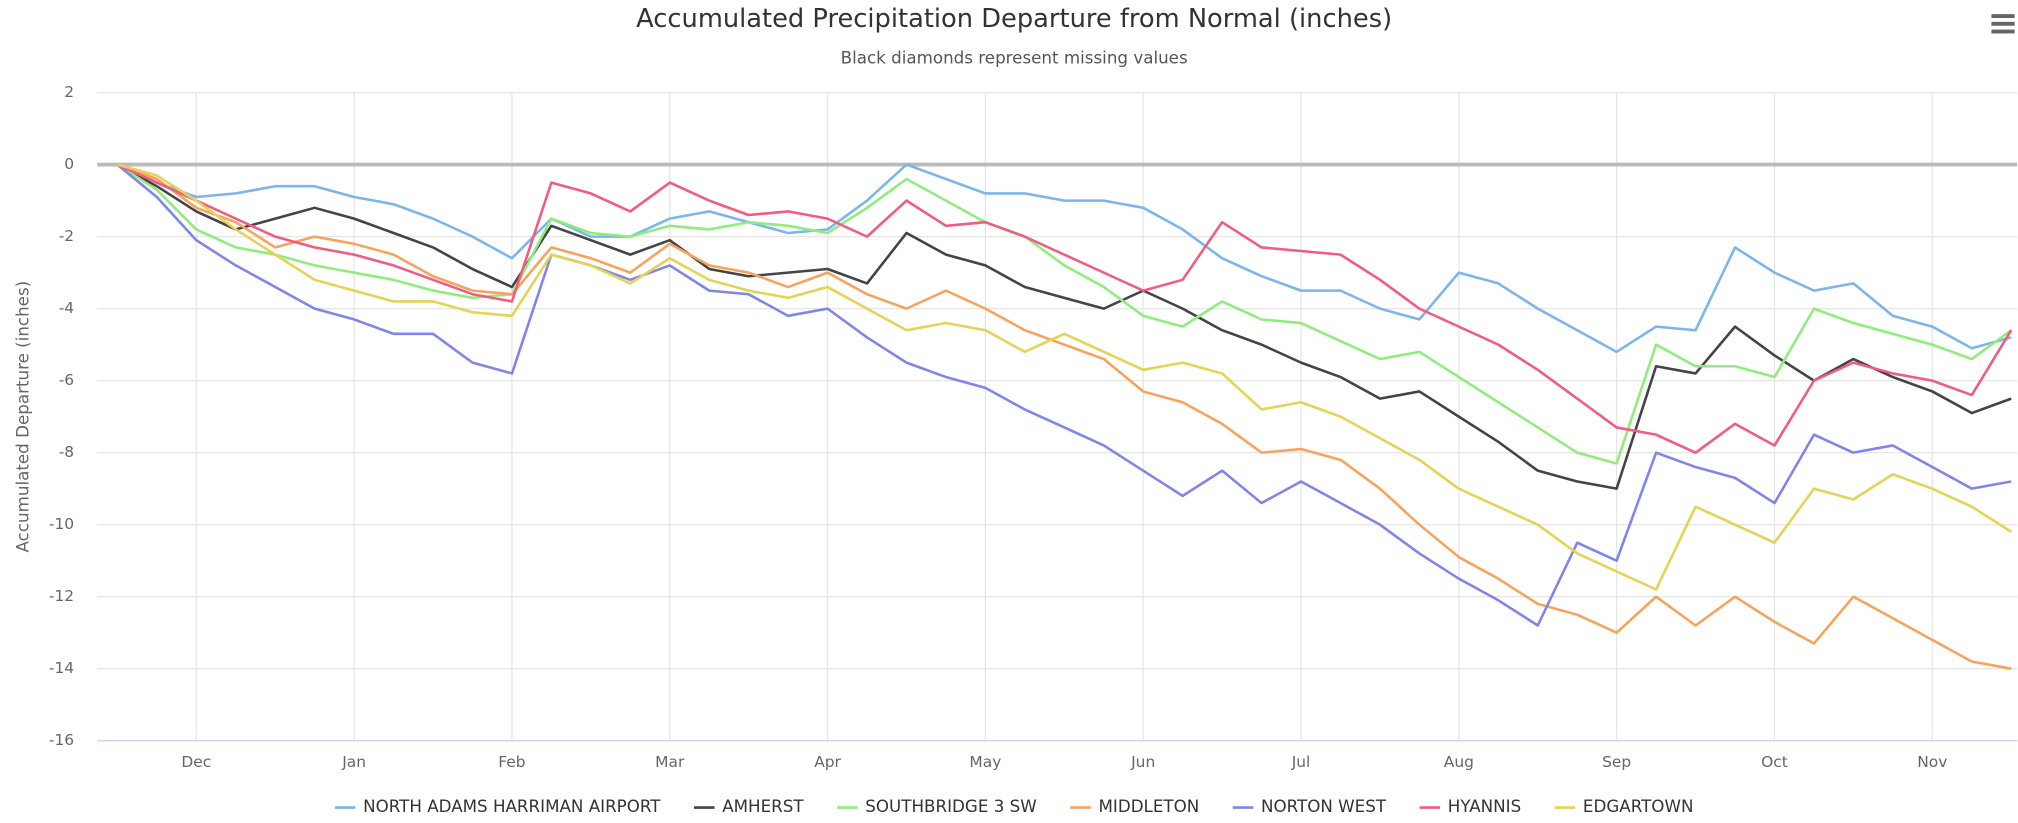  I want to click on x-tick-label: Jun, so click(1142, 762).